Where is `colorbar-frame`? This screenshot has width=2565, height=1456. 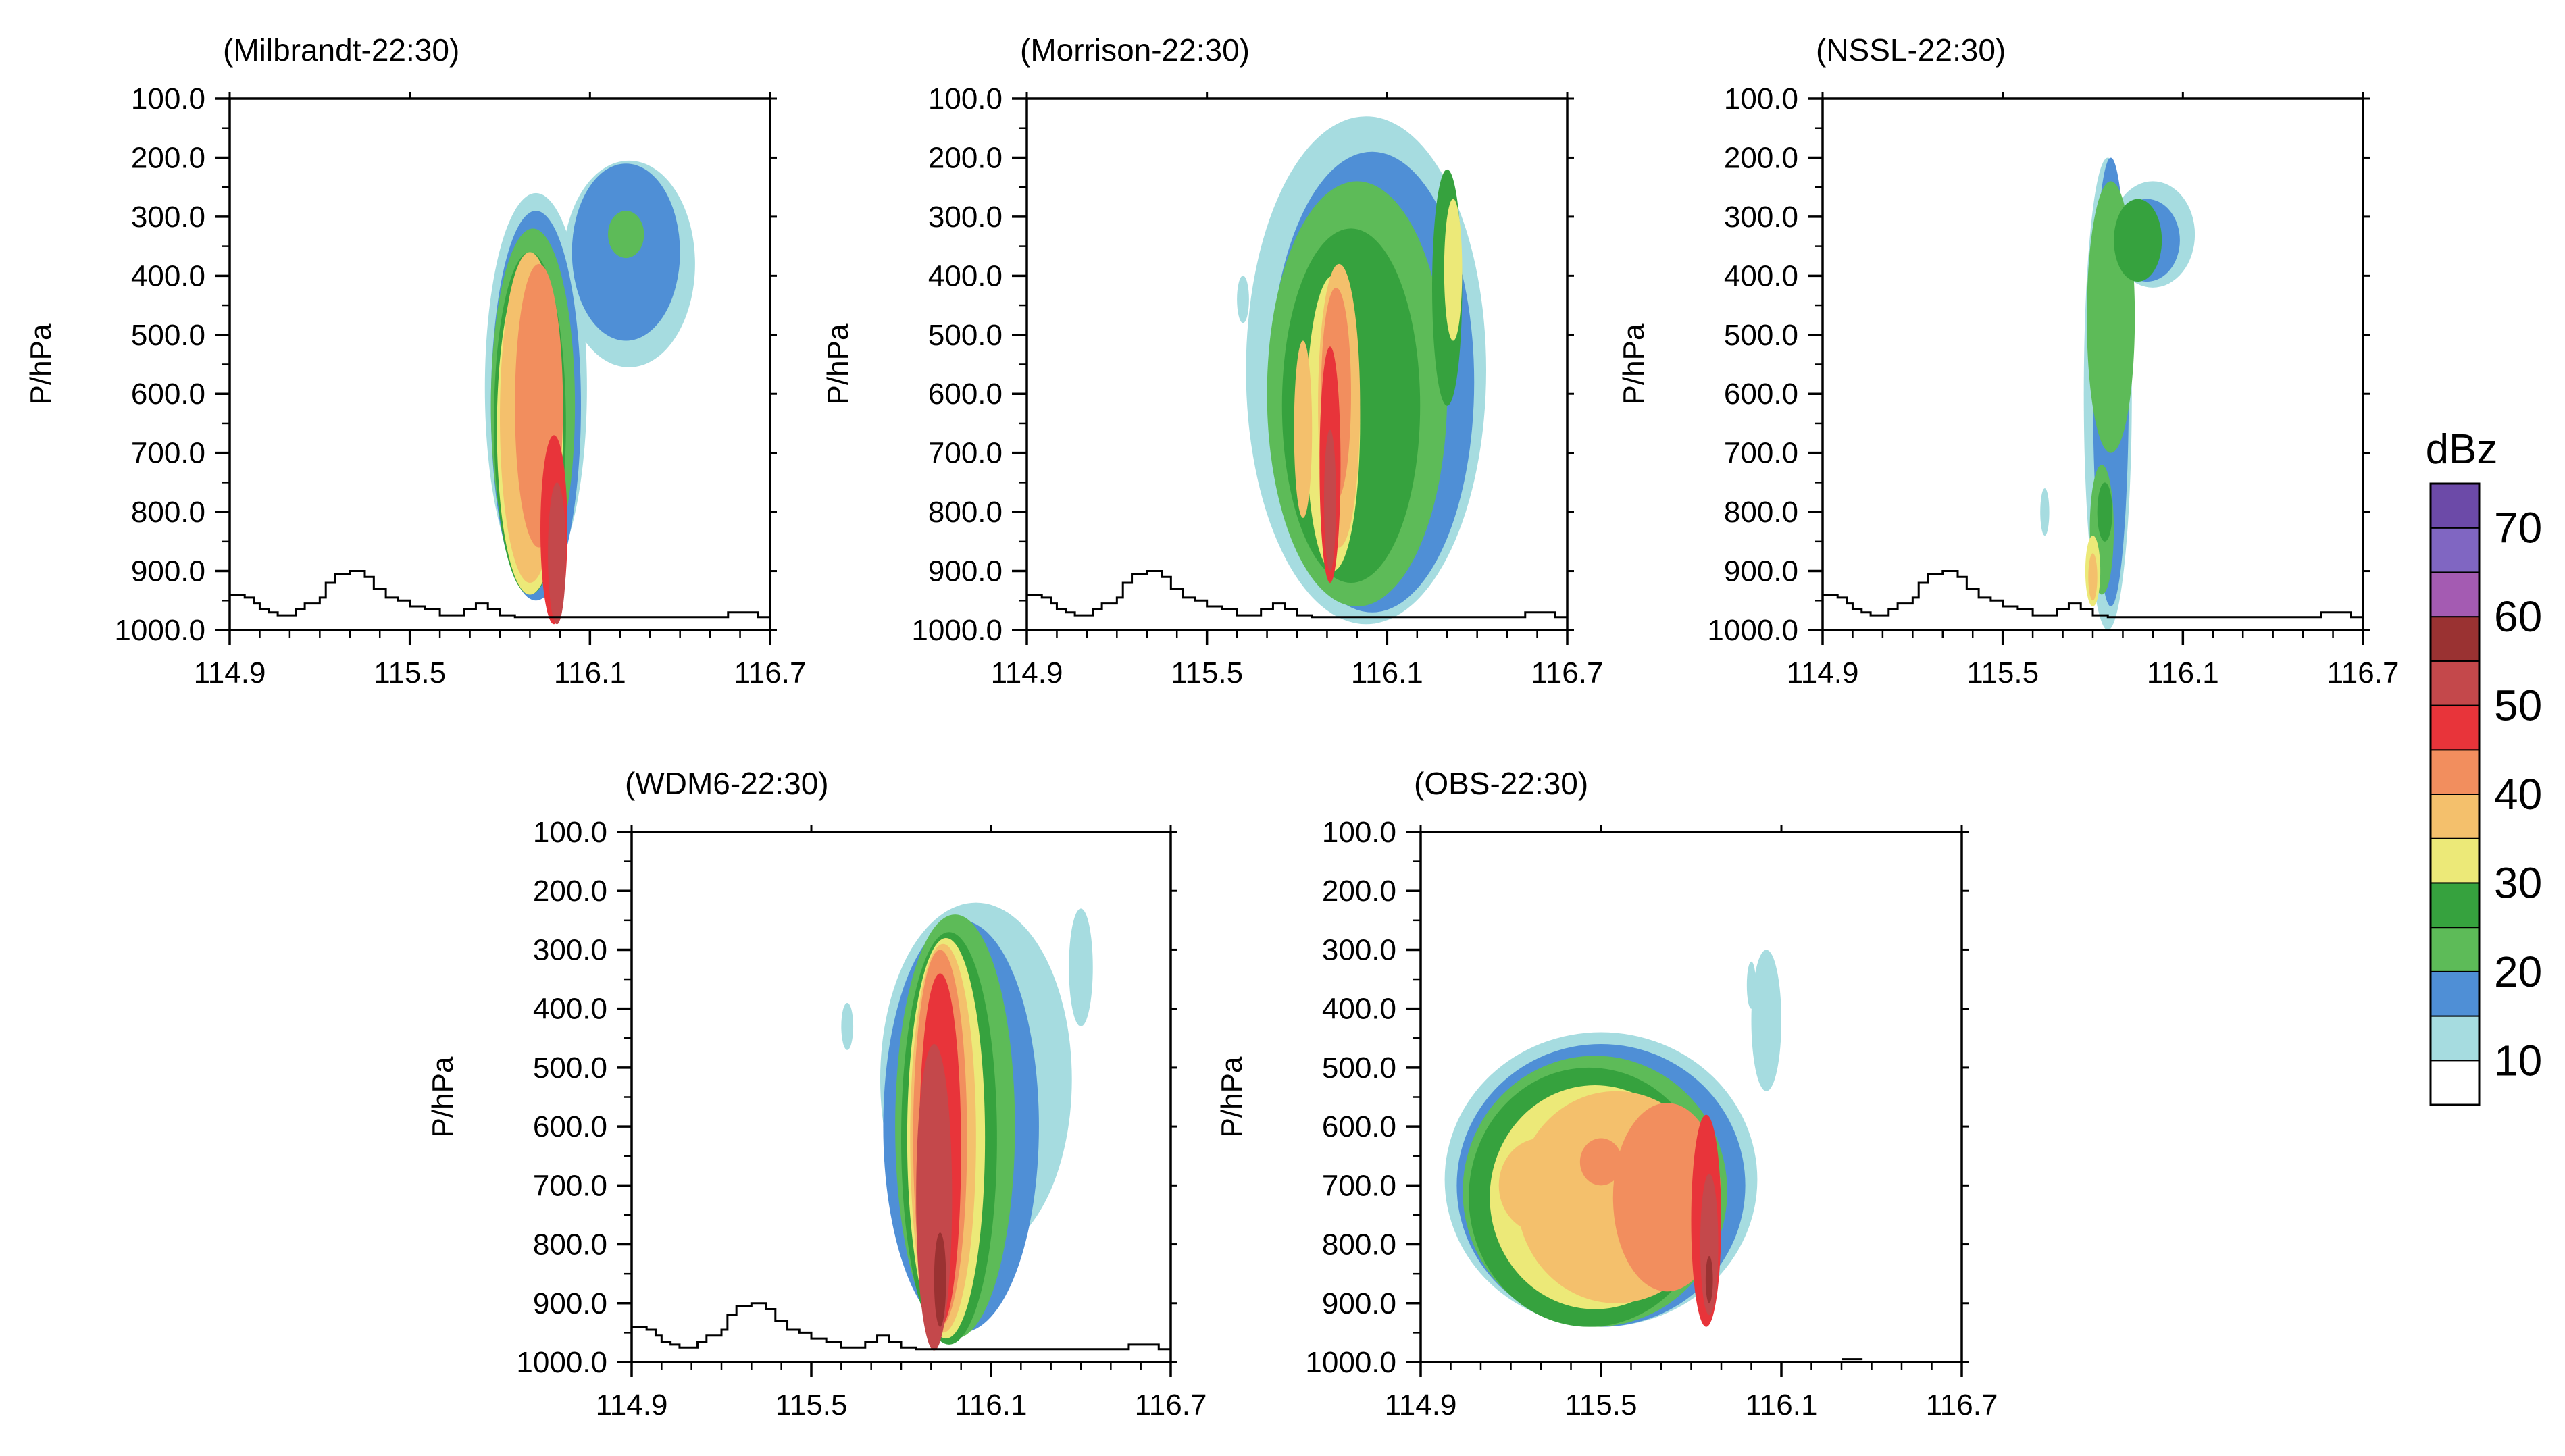
colorbar-frame is located at coordinates (2455, 794).